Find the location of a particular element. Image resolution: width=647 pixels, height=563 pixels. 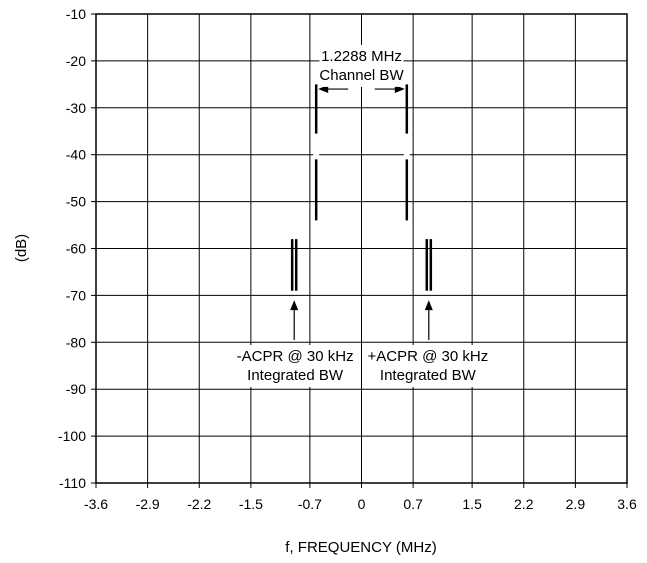

x-tick-label: 3.6 is located at coordinates (627, 504).